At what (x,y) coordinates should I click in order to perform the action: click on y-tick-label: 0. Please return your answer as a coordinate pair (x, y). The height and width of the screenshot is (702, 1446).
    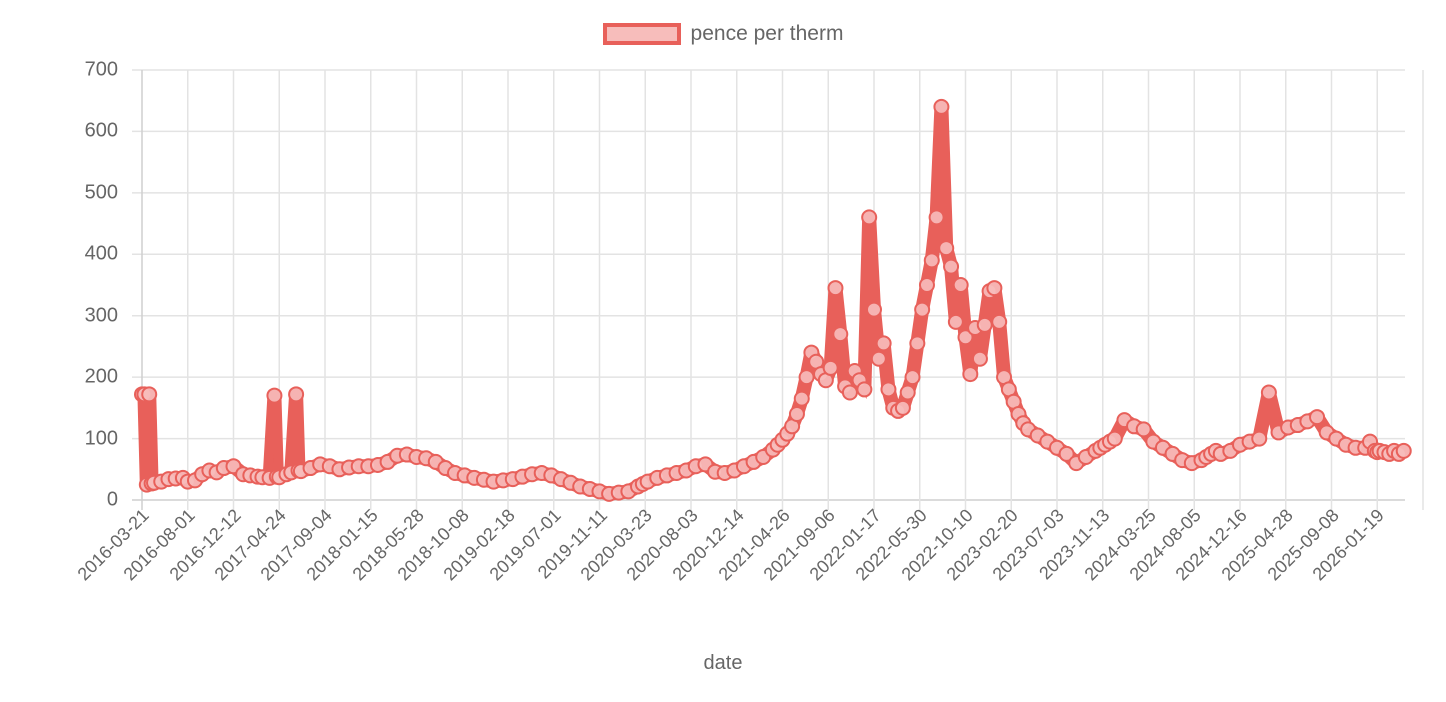
    Looking at the image, I should click on (112, 499).